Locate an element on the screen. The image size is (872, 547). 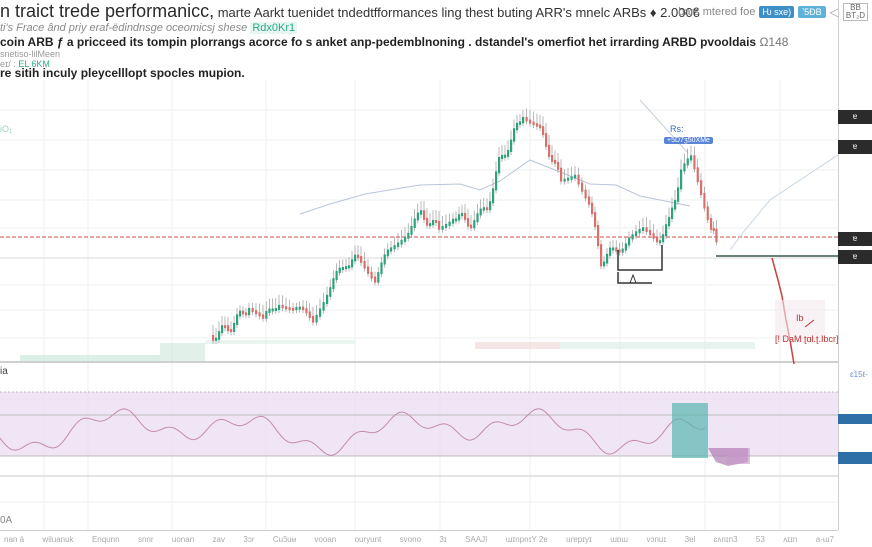
projection-note: [ǃ DaM ʈɑl.ʈ.Ibcr] is located at coordinates (807, 339).